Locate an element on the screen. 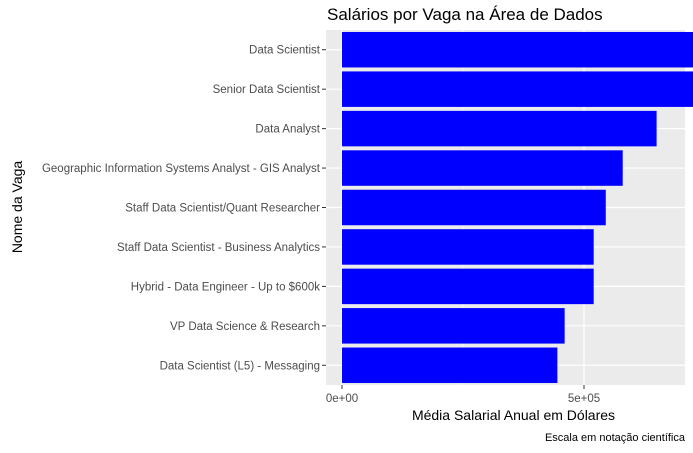 This screenshot has height=453, width=693. y-tick-label: Data Scientist (L5) - Messaging is located at coordinates (240, 366).